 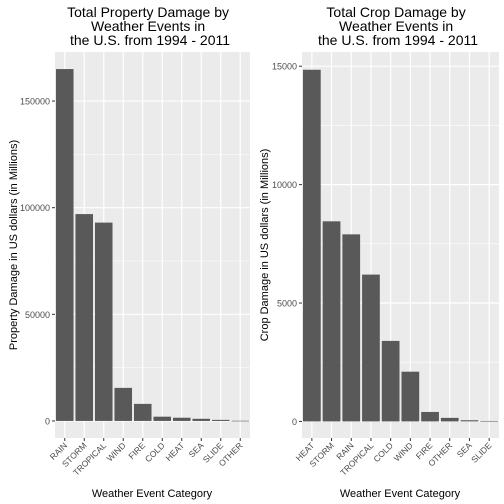 What do you see at coordinates (287, 244) in the screenshot?
I see `y-axis: 0 5000 10000 15000` at bounding box center [287, 244].